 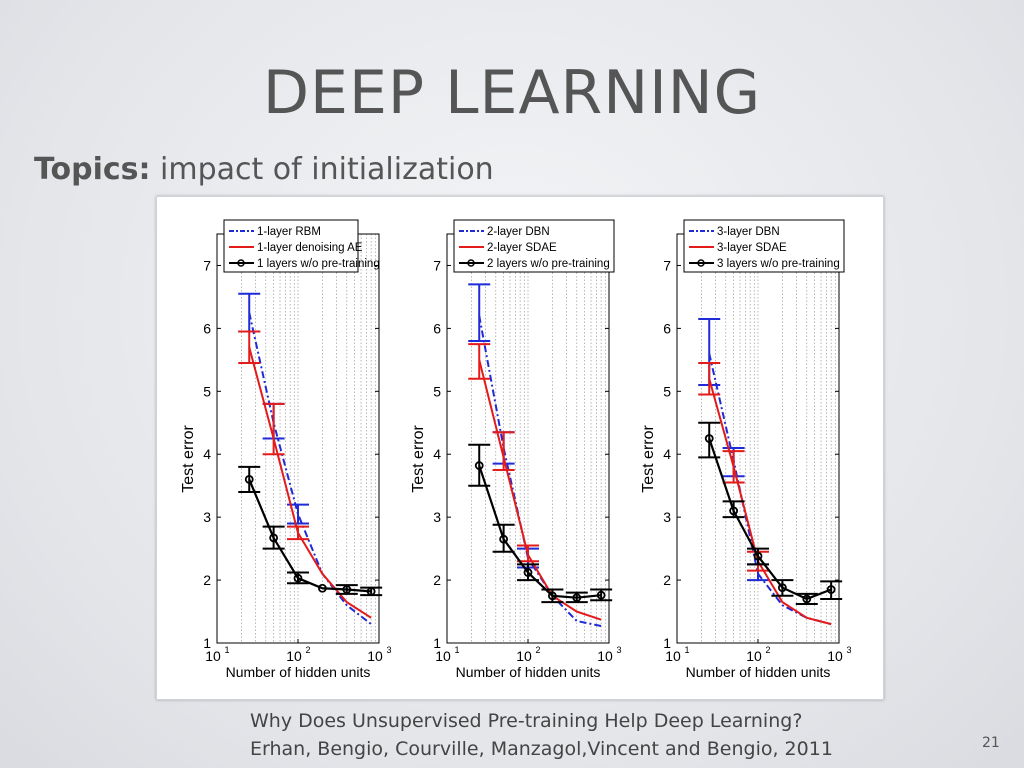 What do you see at coordinates (991, 743) in the screenshot?
I see `page-number: 21` at bounding box center [991, 743].